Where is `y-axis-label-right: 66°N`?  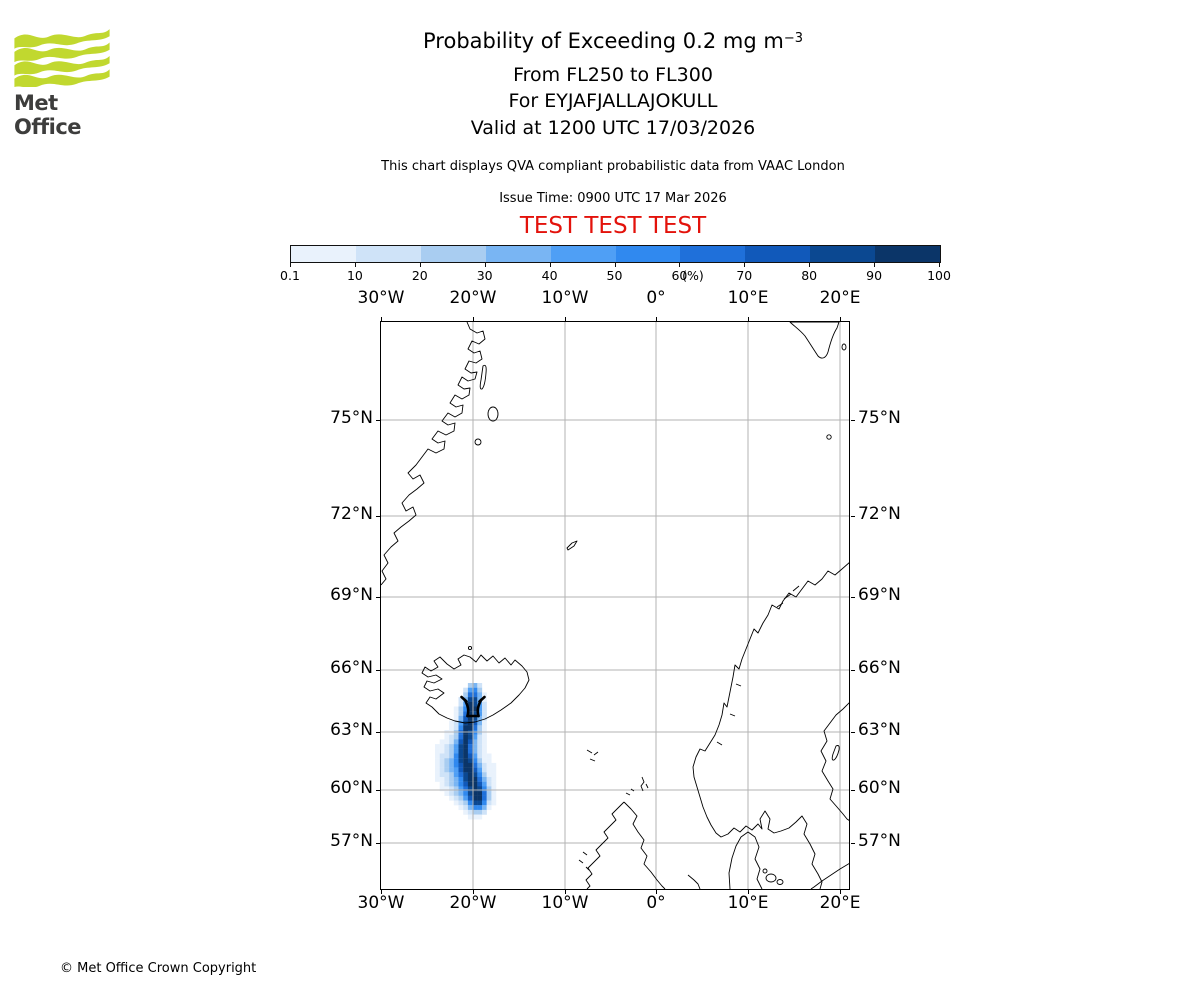
y-axis-label-right: 66°N is located at coordinates (879, 668).